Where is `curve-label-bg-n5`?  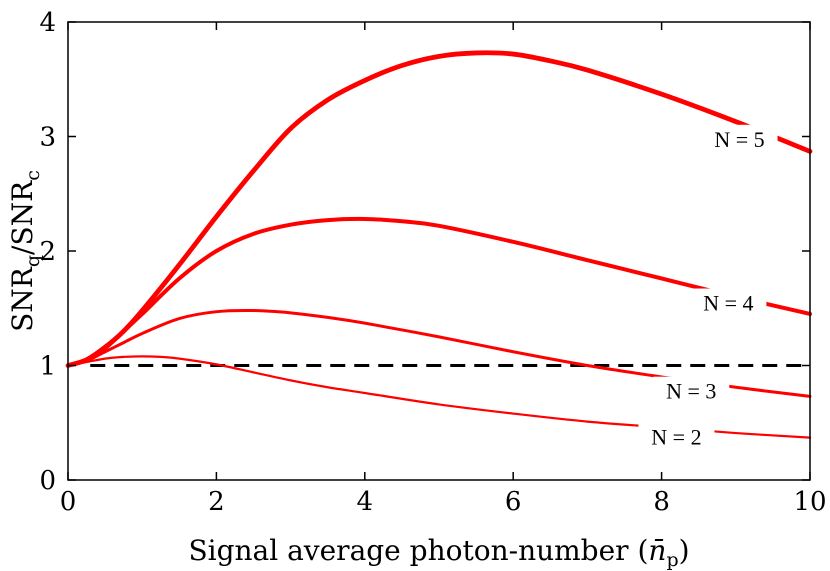 curve-label-bg-n5 is located at coordinates (739, 137).